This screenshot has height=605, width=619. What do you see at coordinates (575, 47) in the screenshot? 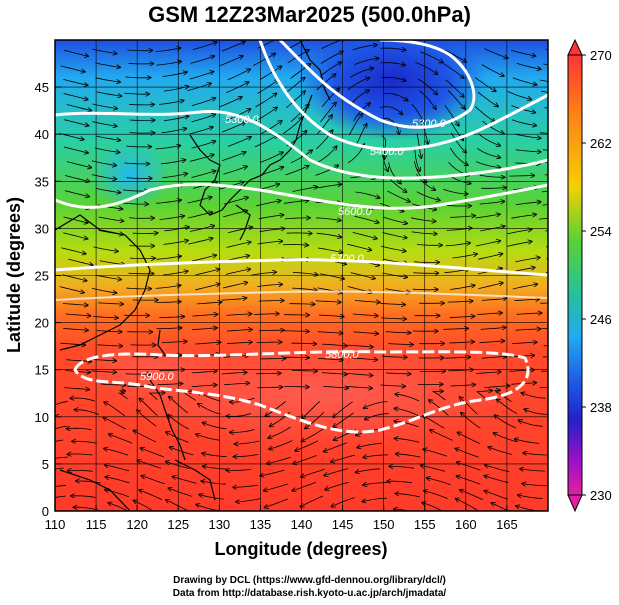
I see `colorbar-top-arrow` at bounding box center [575, 47].